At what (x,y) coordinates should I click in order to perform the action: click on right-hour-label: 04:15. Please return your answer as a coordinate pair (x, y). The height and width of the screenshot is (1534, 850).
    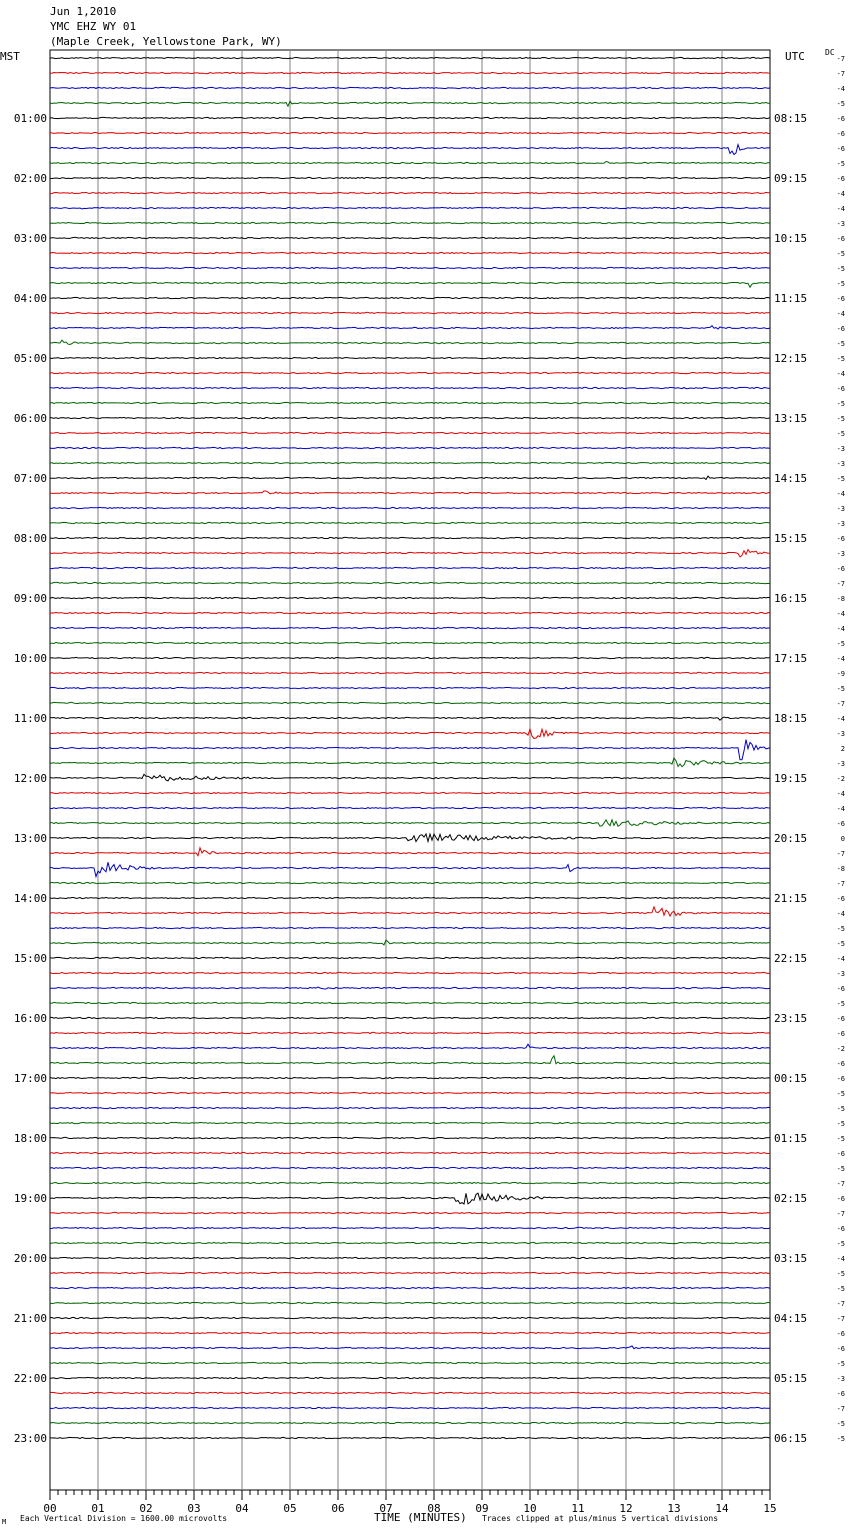
    Looking at the image, I should click on (790, 1318).